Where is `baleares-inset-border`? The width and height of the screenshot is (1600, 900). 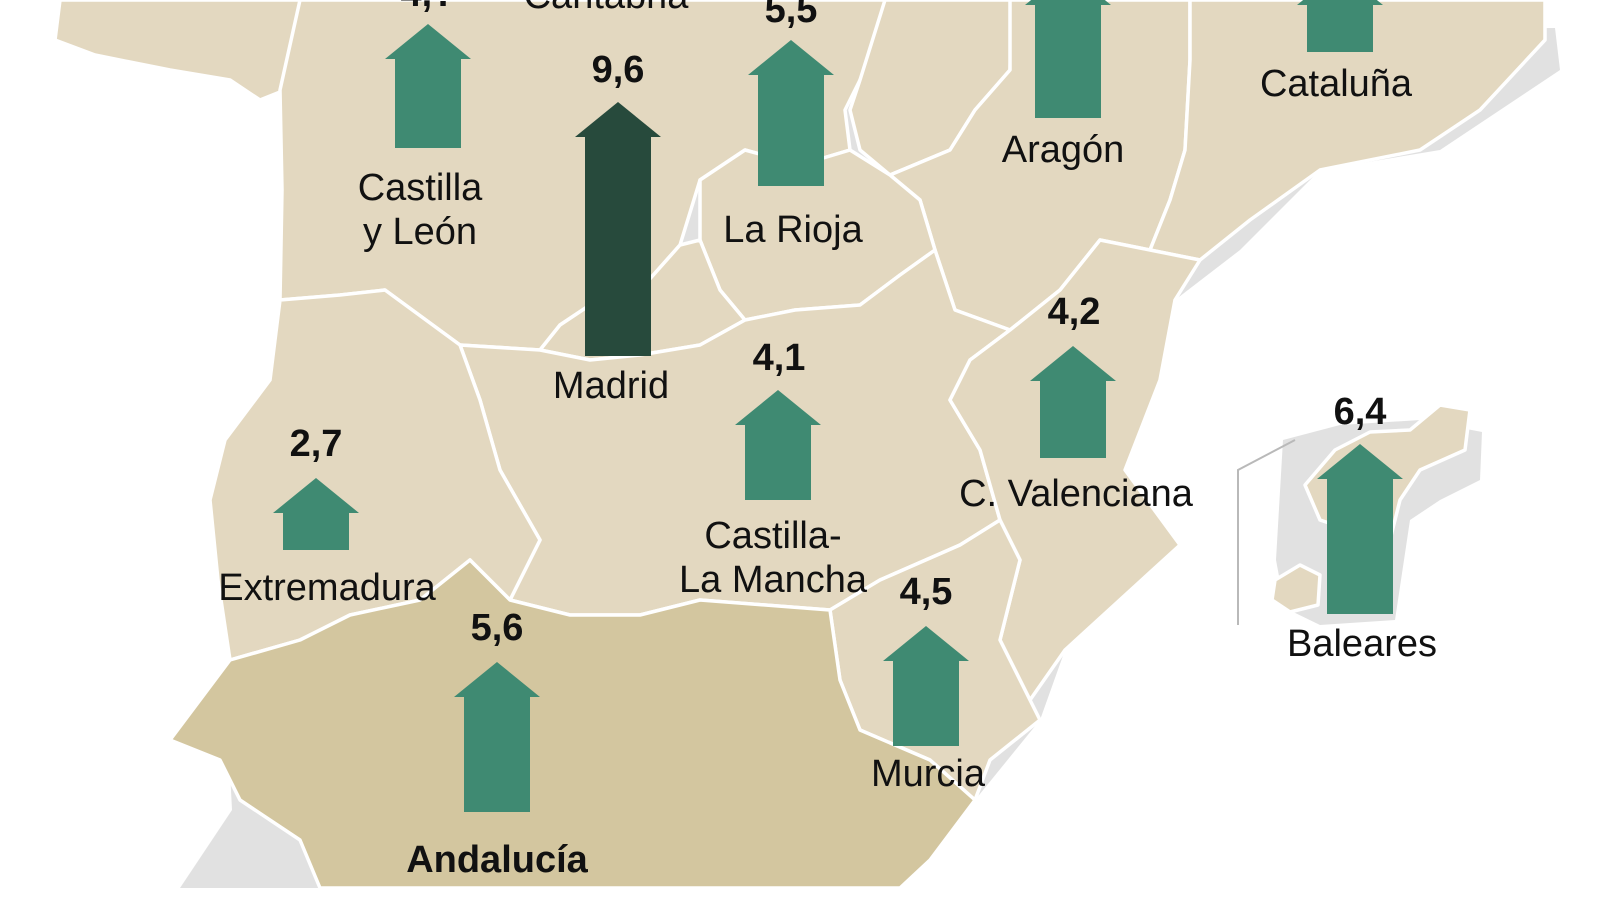
baleares-inset-border is located at coordinates (1266, 532).